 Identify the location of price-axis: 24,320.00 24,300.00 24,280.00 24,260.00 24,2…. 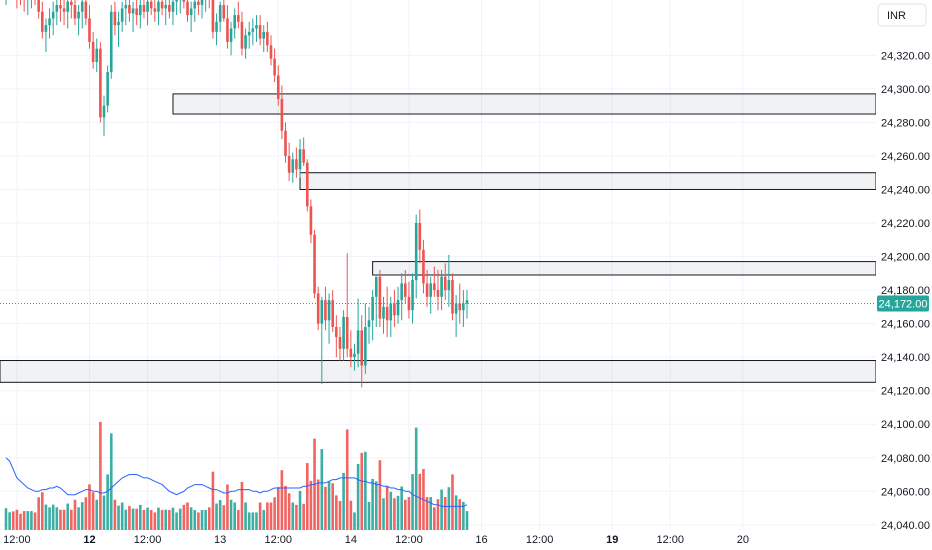
(904, 275).